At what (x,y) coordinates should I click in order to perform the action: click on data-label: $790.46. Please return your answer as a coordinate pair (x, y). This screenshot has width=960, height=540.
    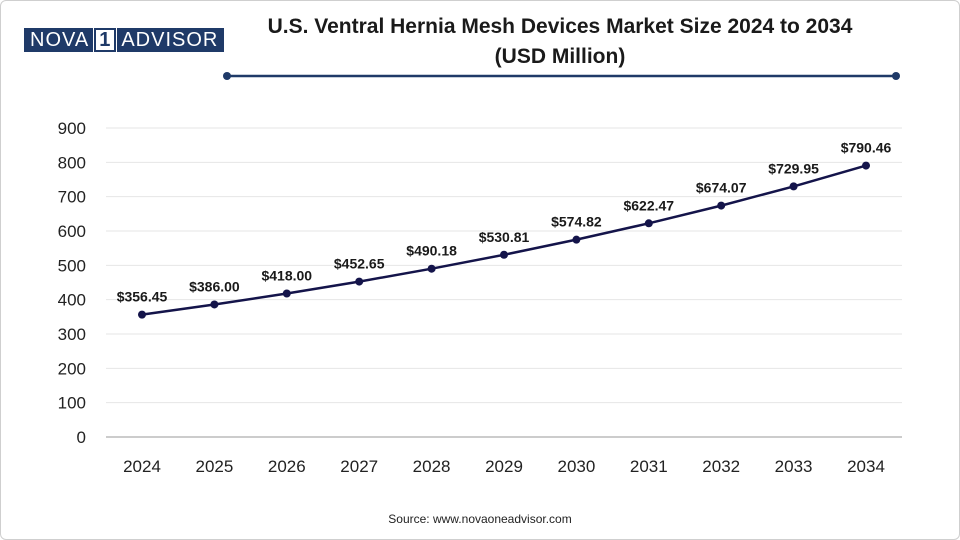
    Looking at the image, I should click on (866, 148).